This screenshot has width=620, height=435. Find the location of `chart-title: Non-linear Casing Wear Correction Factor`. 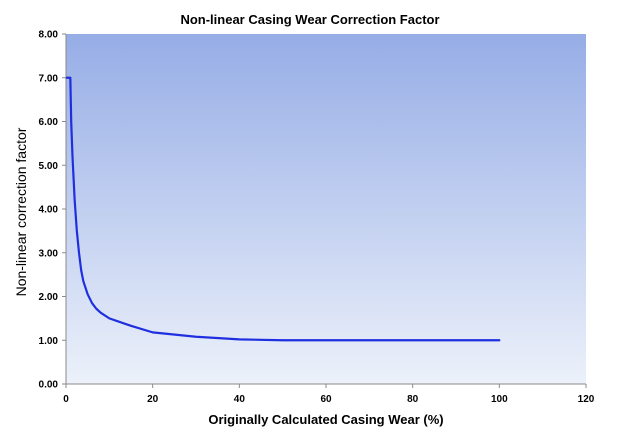

chart-title: Non-linear Casing Wear Correction Factor is located at coordinates (309, 19).